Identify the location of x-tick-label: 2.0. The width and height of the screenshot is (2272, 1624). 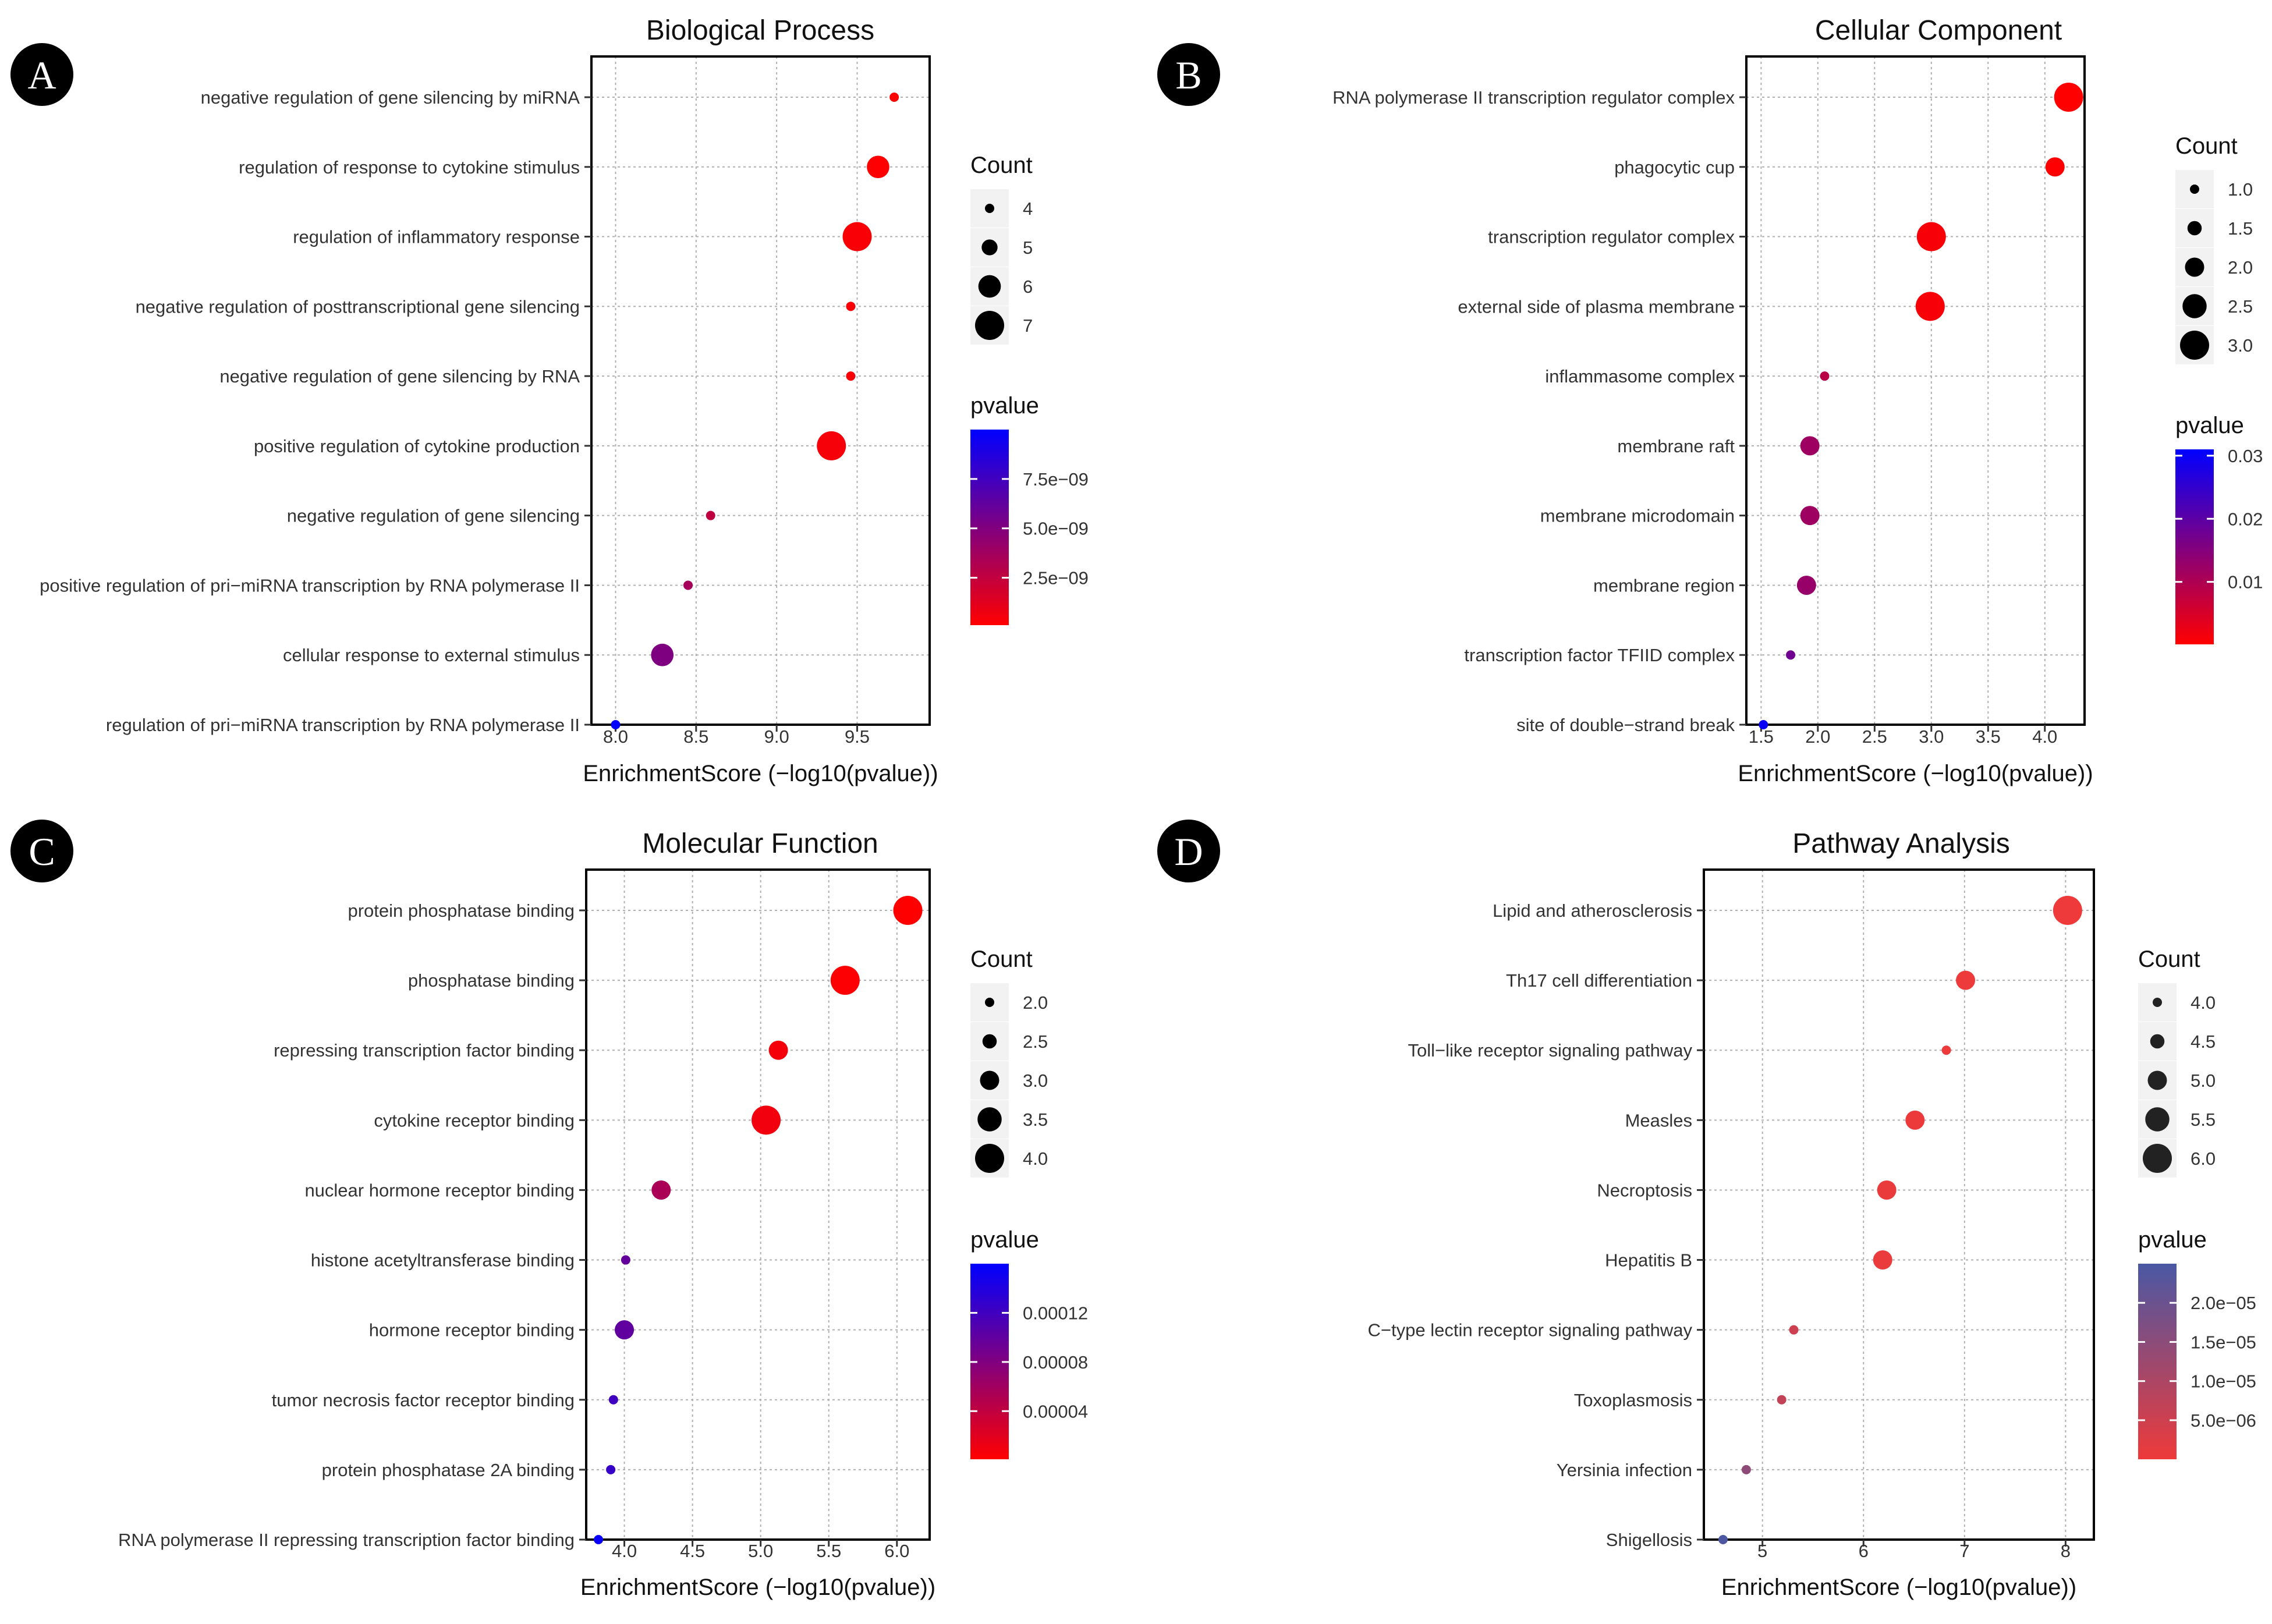
(1818, 736).